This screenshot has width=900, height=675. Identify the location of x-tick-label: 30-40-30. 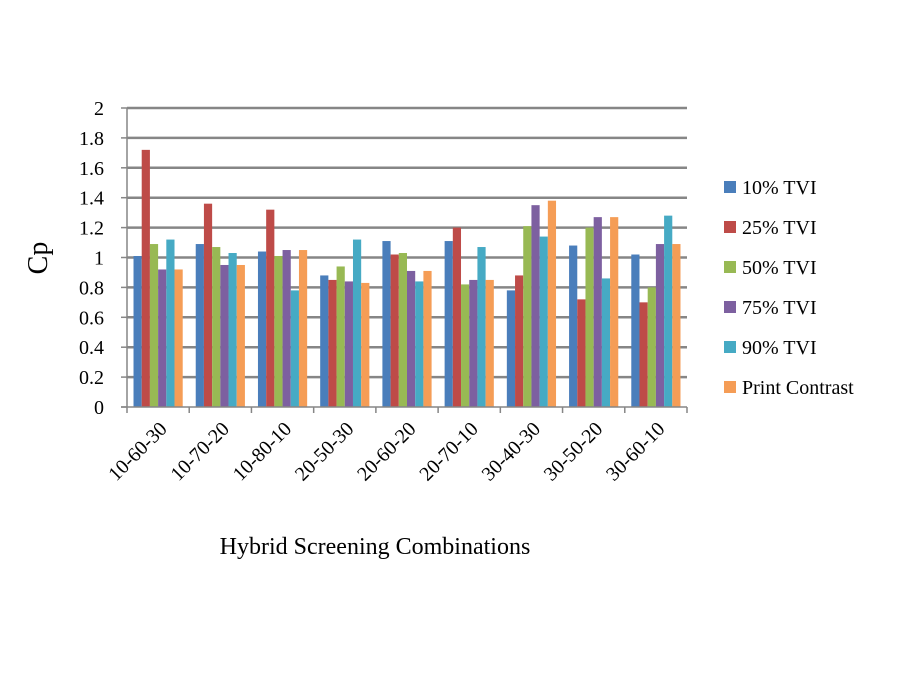
(511, 451).